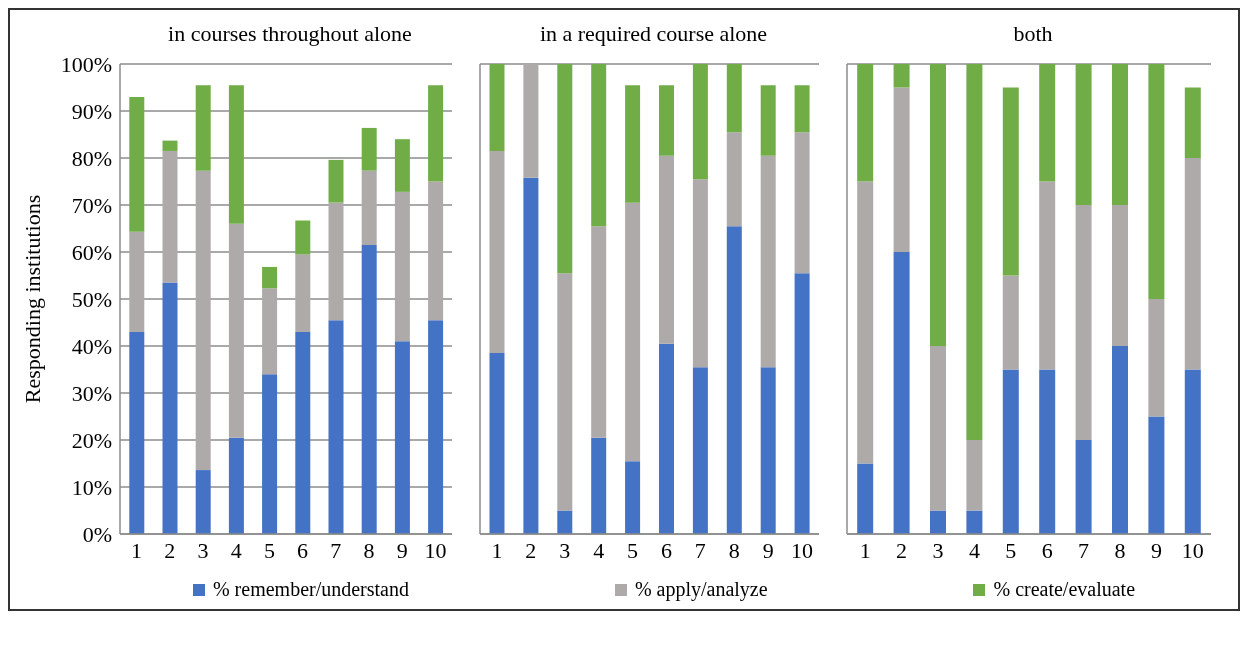 This screenshot has height=664, width=1247. I want to click on y-tick-label: 90%, so click(91, 111).